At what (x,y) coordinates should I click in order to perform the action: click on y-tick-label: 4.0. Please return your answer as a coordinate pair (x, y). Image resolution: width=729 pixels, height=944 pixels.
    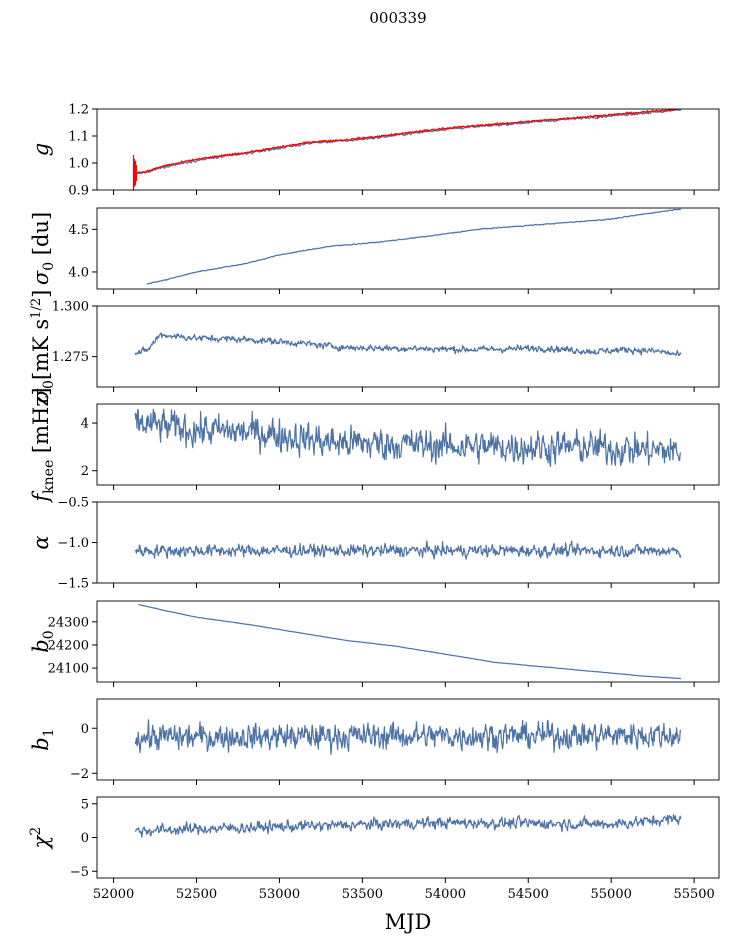
    Looking at the image, I should click on (78, 272).